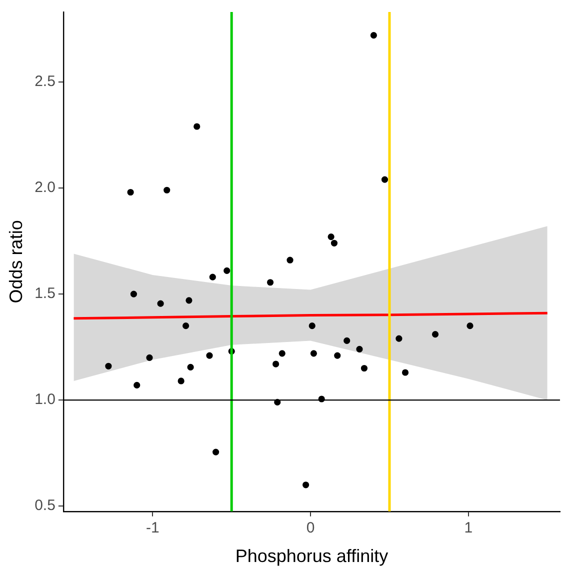 This screenshot has height=574, width=565. I want to click on y-tick-label: 1.0, so click(45, 399).